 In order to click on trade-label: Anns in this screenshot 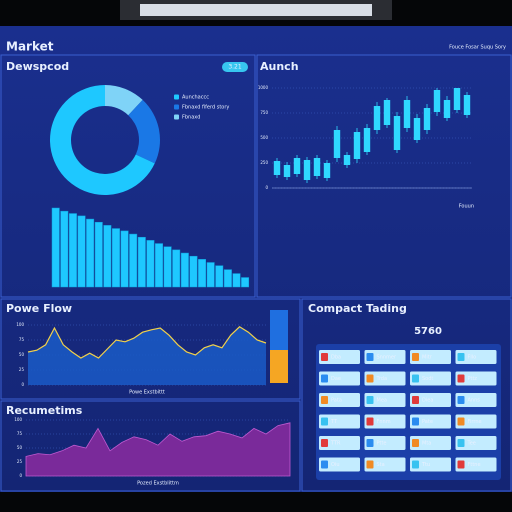, I will do `click(474, 401)`.